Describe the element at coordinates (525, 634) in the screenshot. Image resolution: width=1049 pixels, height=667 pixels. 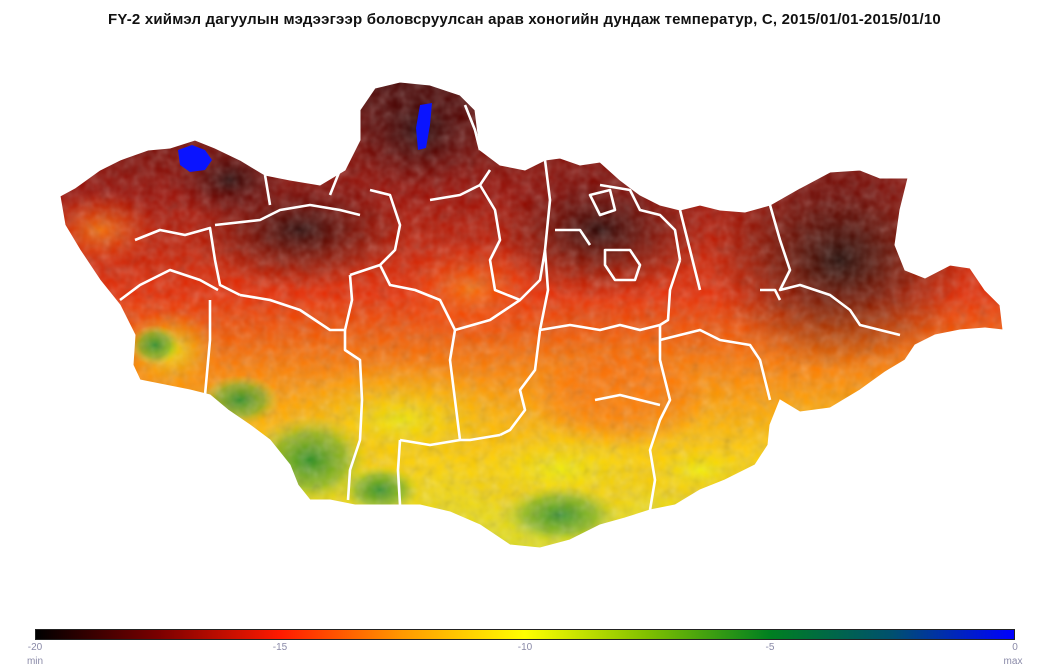
I see `colorbar` at that location.